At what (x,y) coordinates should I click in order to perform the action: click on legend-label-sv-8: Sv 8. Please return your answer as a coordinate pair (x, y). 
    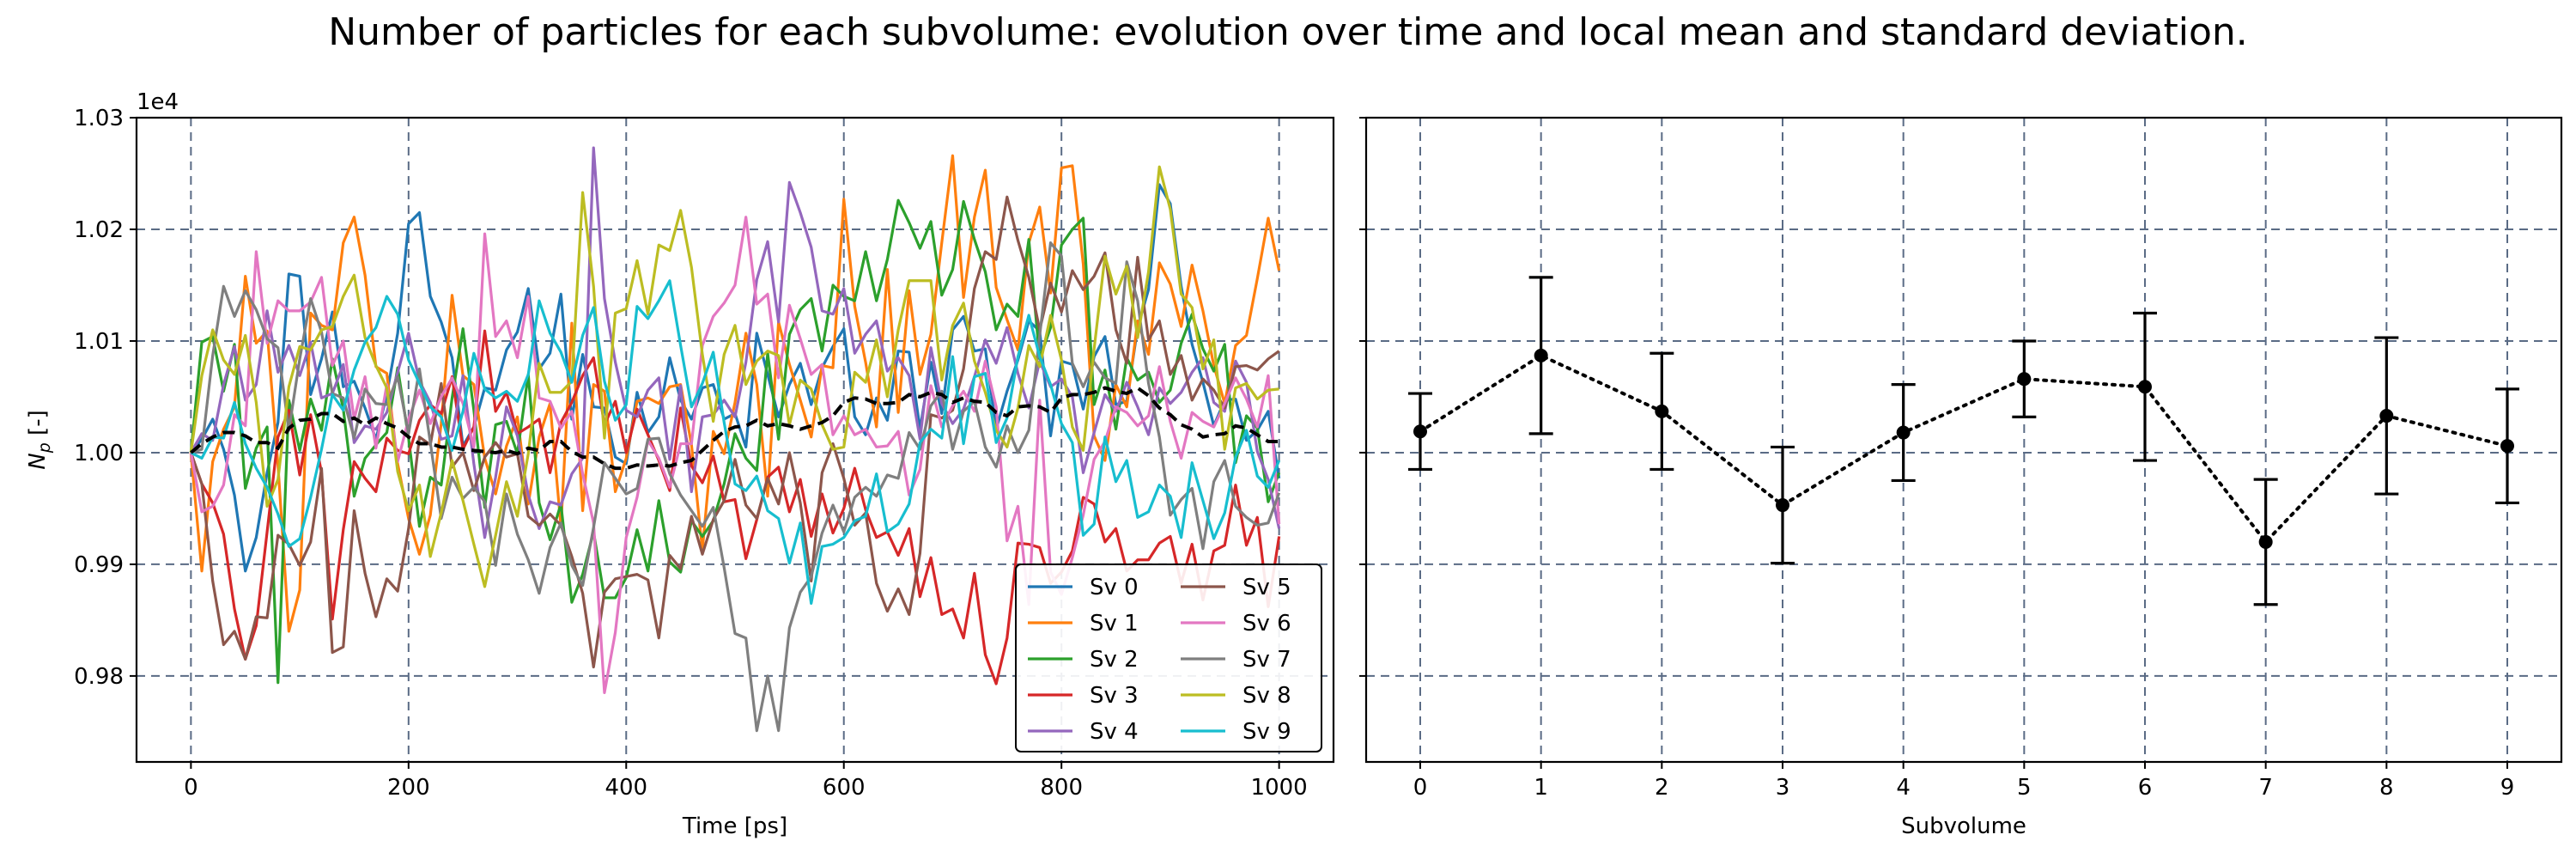
    Looking at the image, I should click on (1266, 696).